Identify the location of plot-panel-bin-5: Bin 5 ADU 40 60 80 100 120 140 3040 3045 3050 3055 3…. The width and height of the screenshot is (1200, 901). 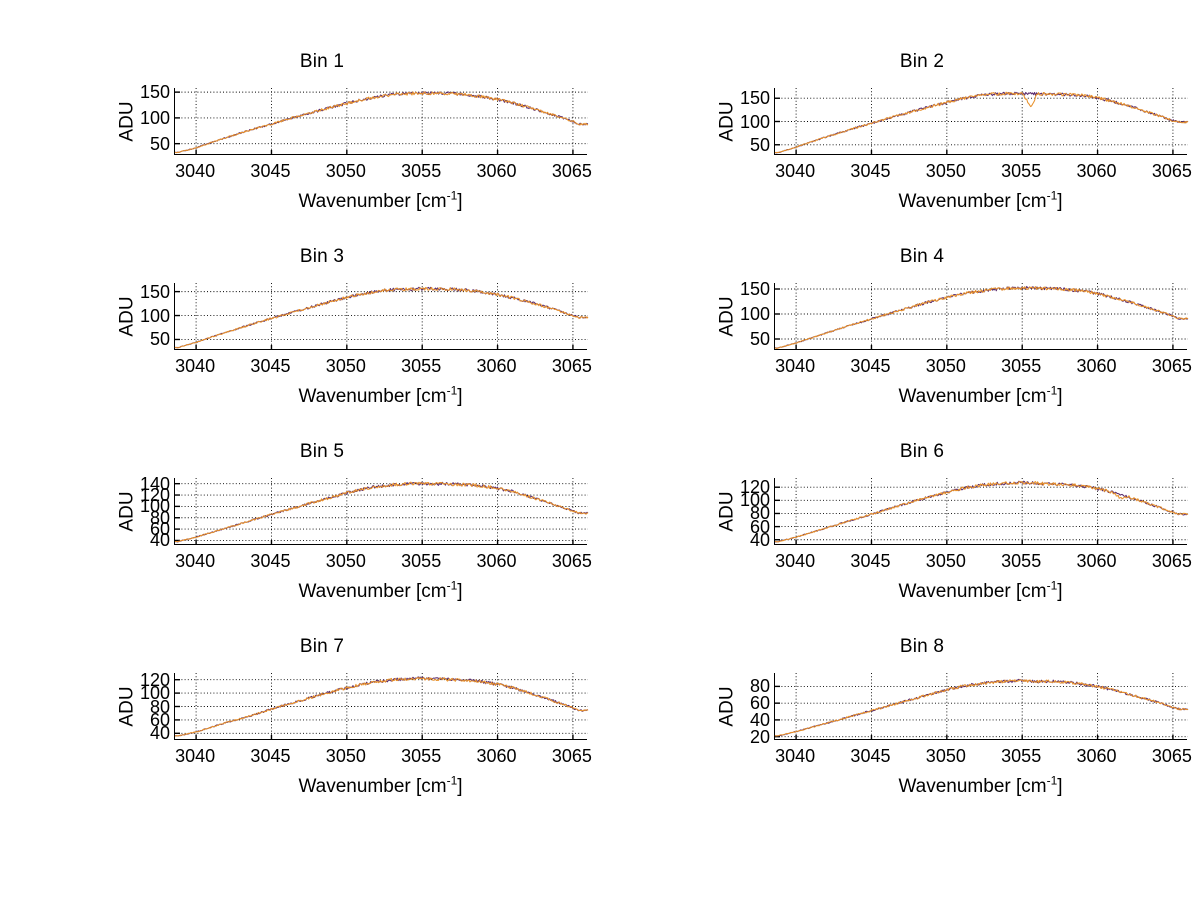
(322, 537).